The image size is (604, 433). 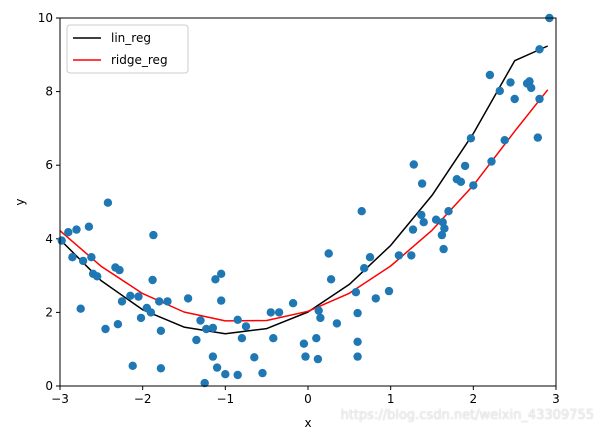 What do you see at coordinates (474, 399) in the screenshot?
I see `x-tick-label: 2` at bounding box center [474, 399].